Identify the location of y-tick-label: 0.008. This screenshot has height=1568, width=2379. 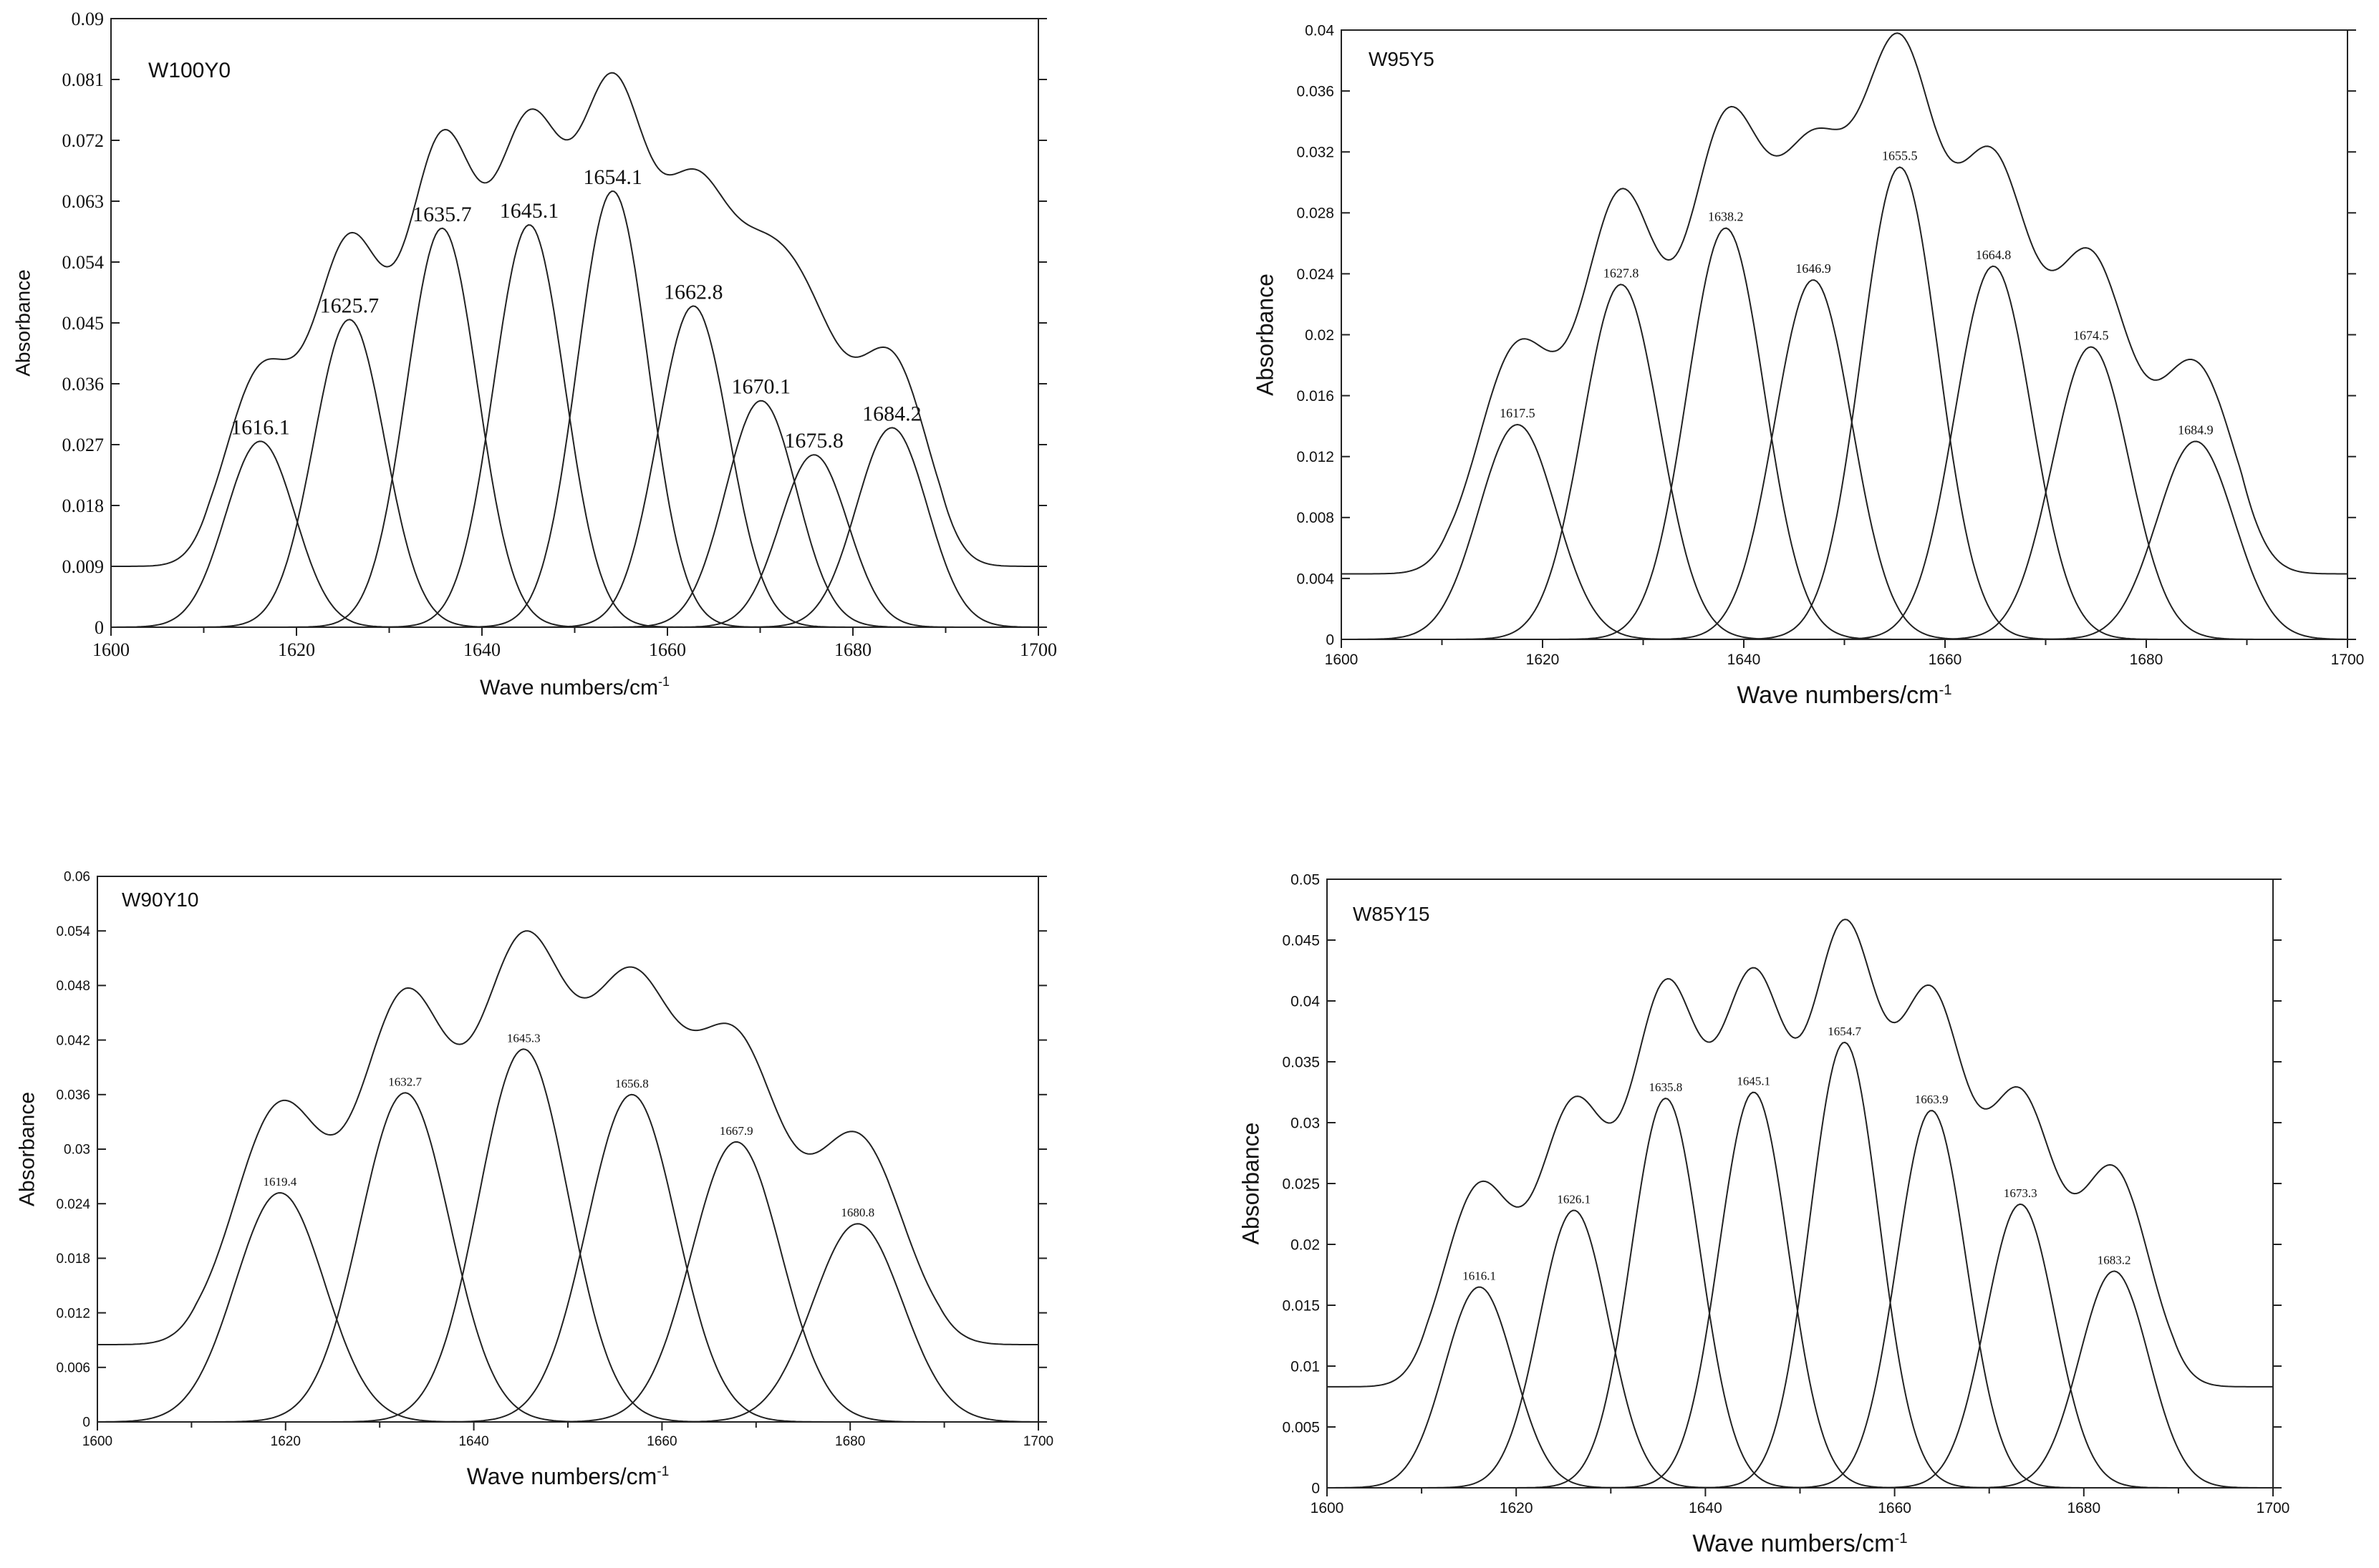
(1315, 518).